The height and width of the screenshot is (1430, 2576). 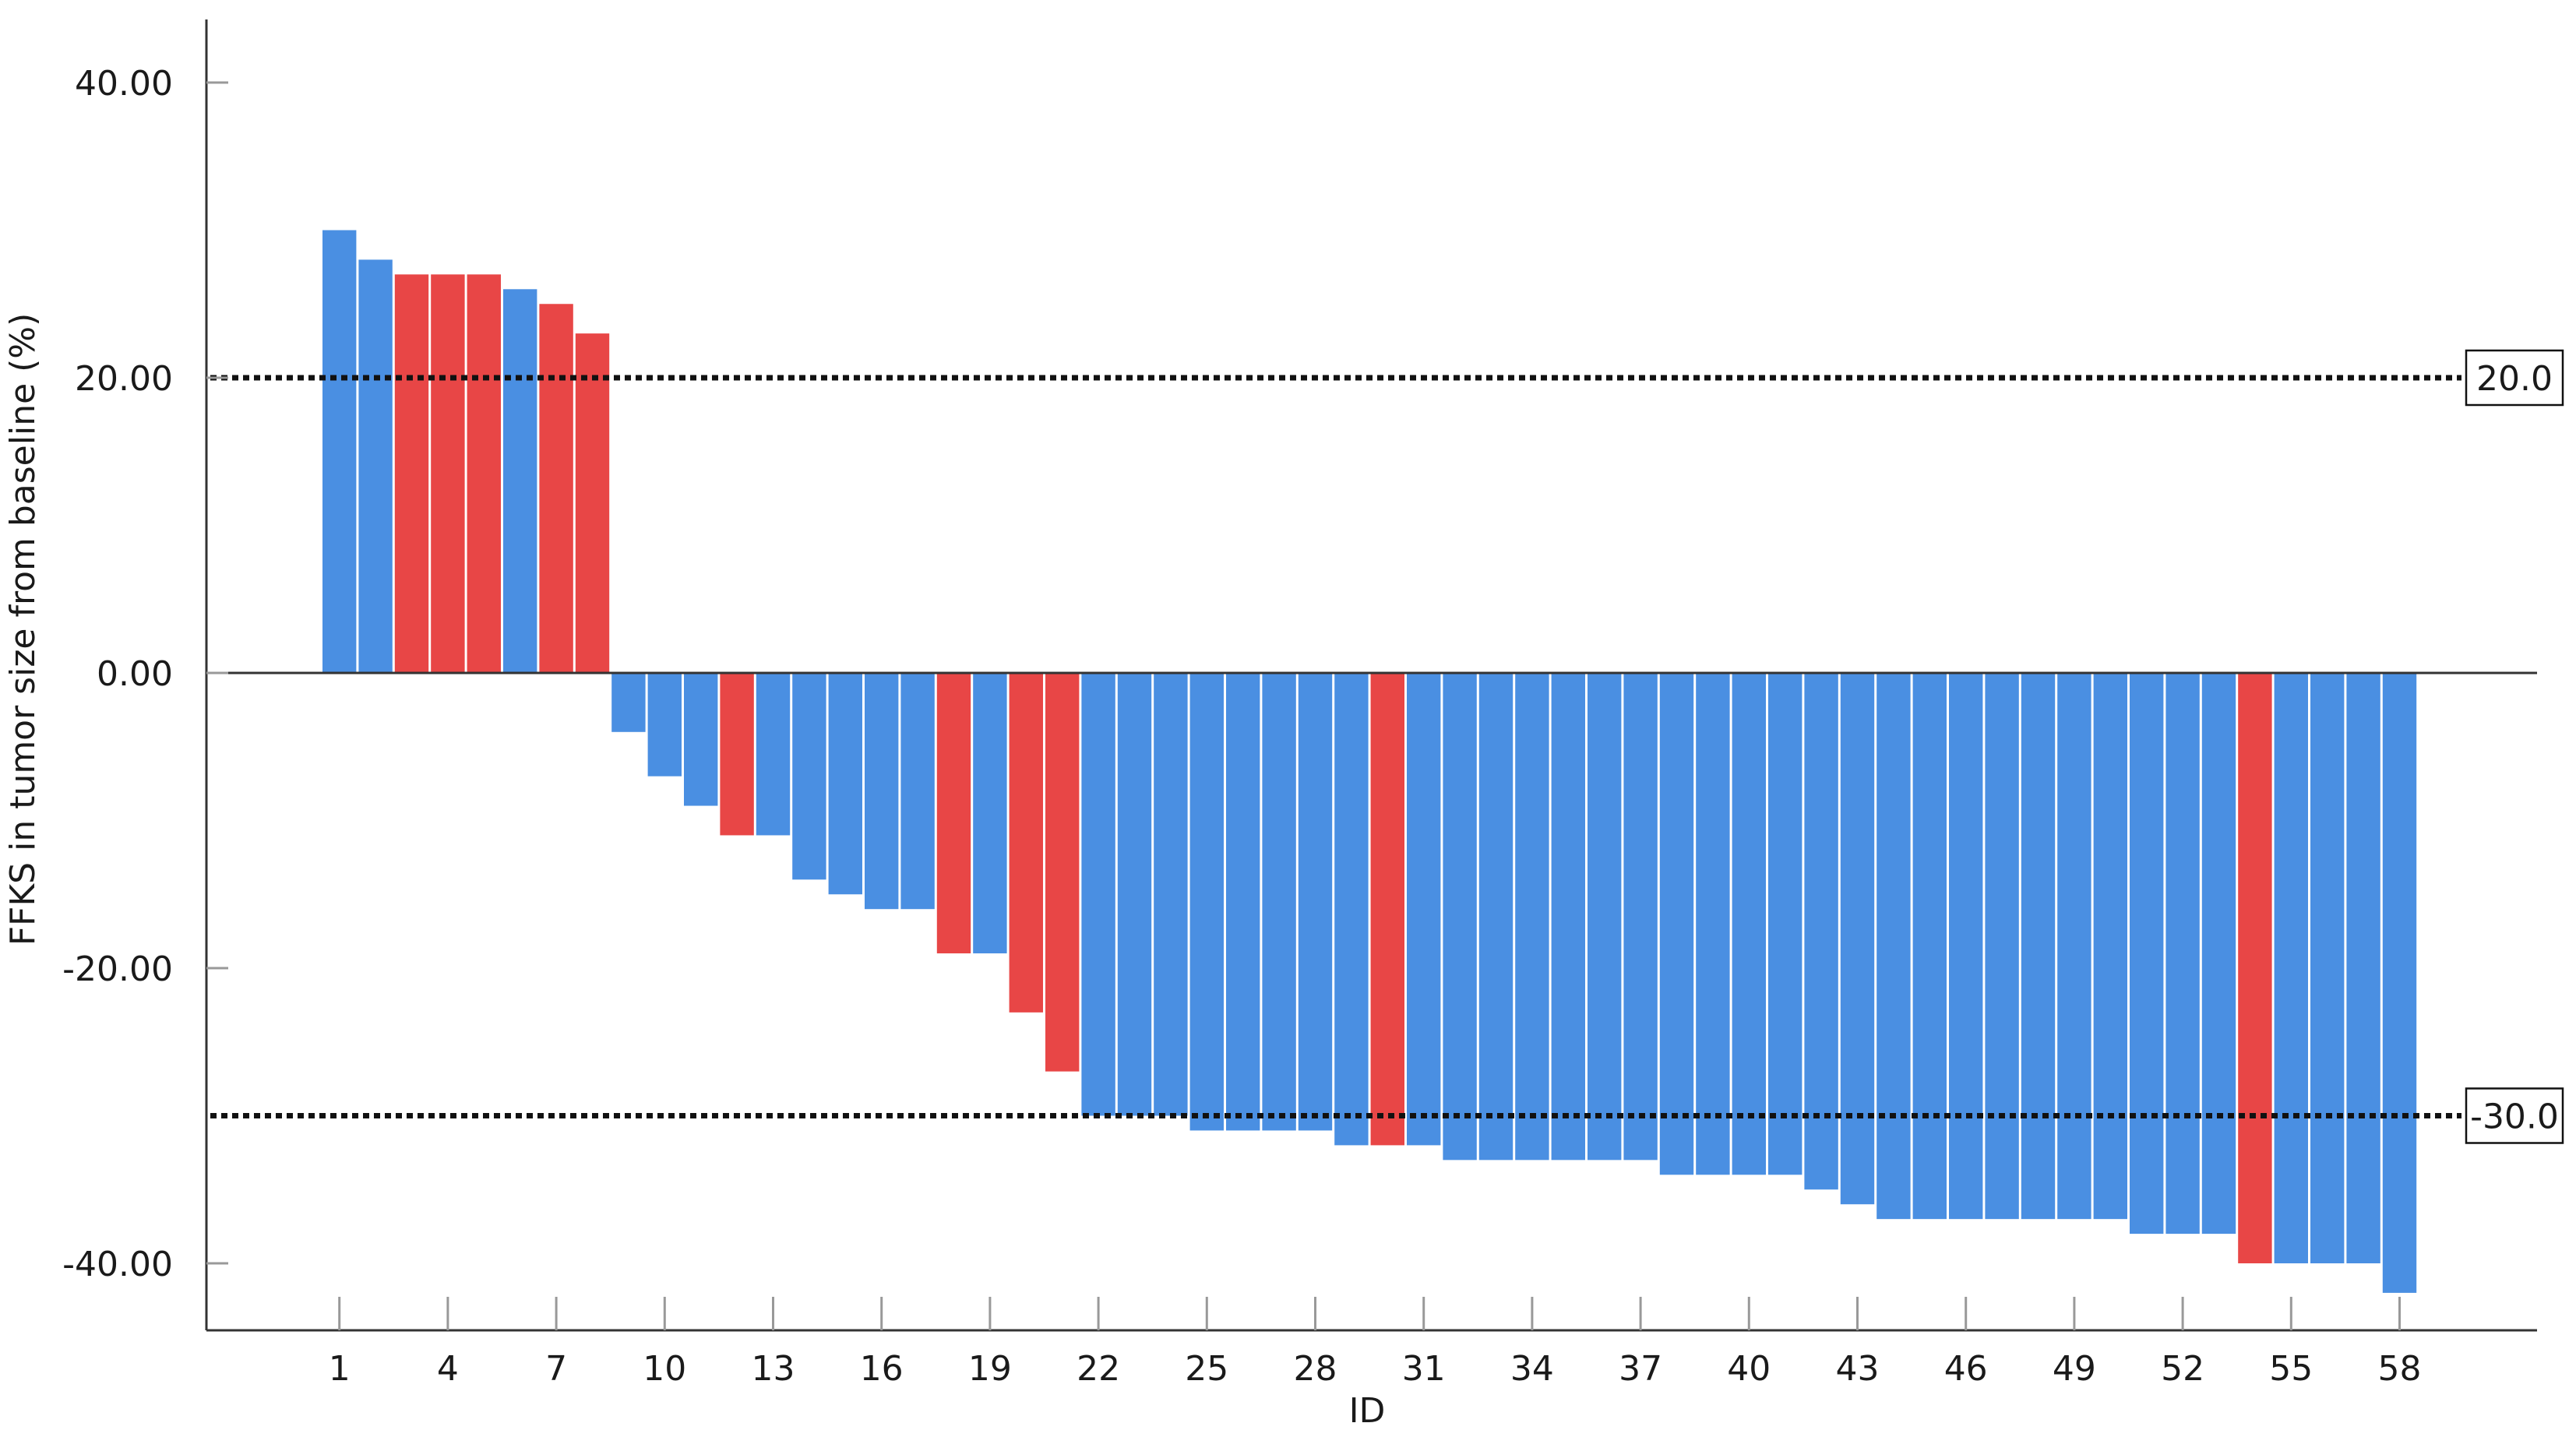 I want to click on reference-label-box-20.0, so click(x=2514, y=378).